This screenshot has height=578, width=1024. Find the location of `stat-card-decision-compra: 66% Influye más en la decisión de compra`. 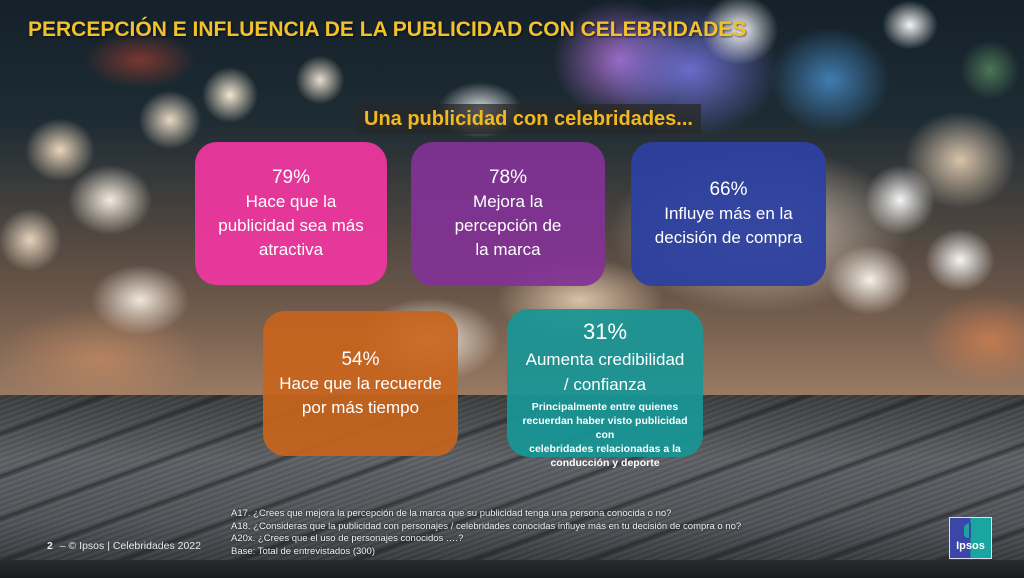

stat-card-decision-compra: 66% Influye más en la decisión de compra is located at coordinates (728, 214).